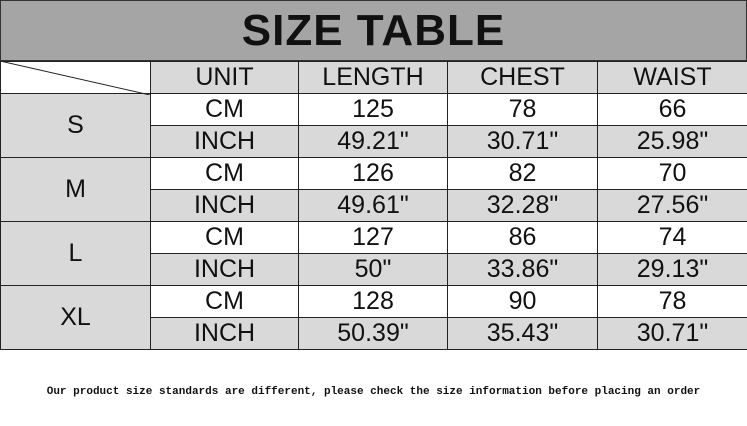 This screenshot has width=747, height=426. I want to click on table-row: INCH 49.21" 30.71" 25.98", so click(374, 141).